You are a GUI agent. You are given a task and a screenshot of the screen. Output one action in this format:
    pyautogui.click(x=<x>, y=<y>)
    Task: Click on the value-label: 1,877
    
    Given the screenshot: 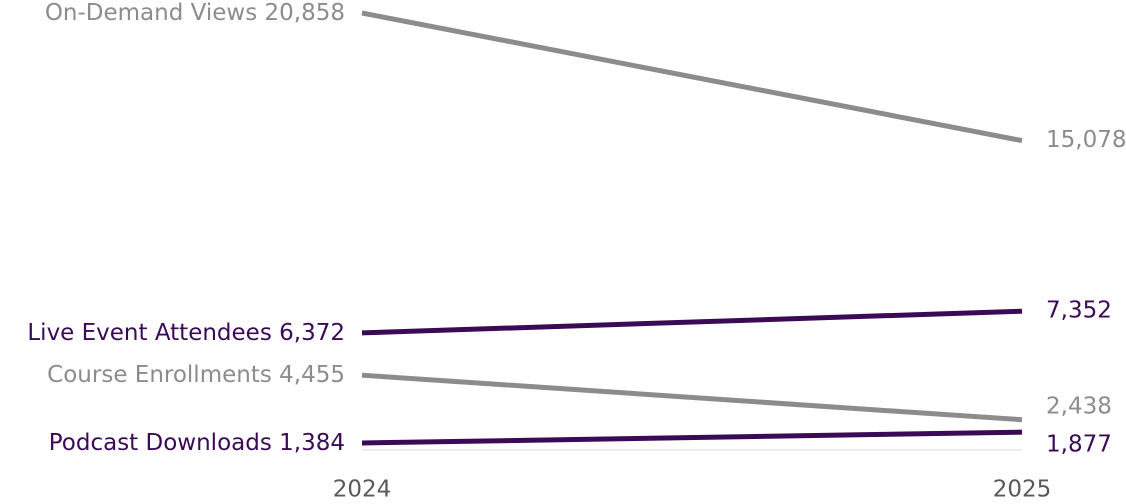 What is the action you would take?
    pyautogui.click(x=1079, y=444)
    